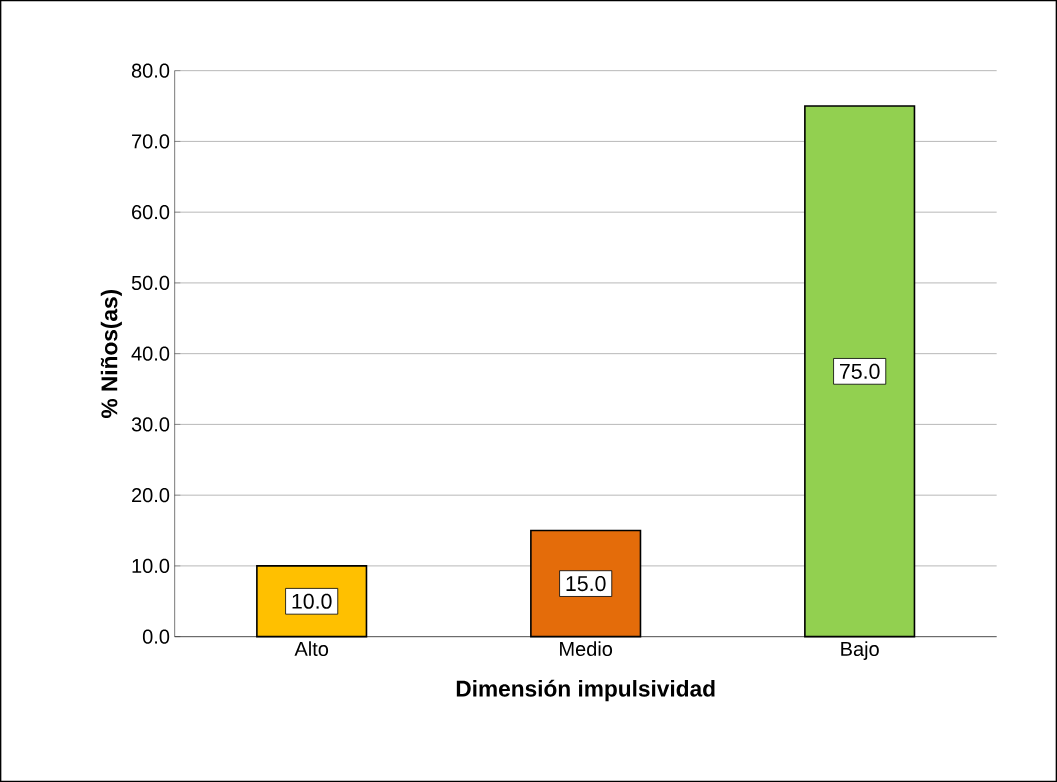 The width and height of the screenshot is (1057, 782). Describe the element at coordinates (111, 353) in the screenshot. I see `y-axis-title: % Niños(as)` at that location.